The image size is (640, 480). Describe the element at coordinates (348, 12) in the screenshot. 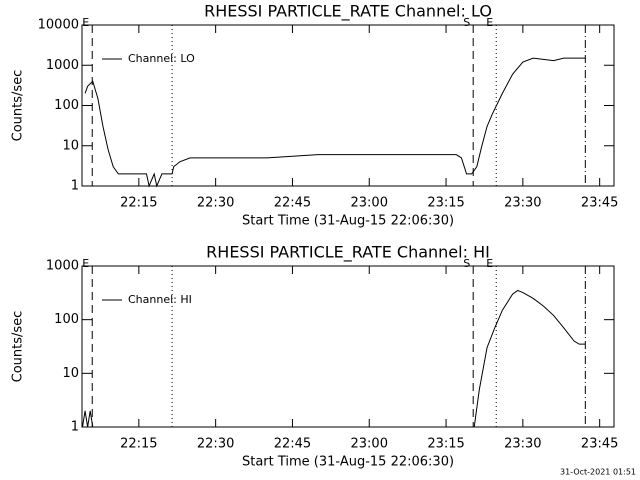

I see `chart-title: RHESSI PARTICLE_RATE Channel: LO` at that location.